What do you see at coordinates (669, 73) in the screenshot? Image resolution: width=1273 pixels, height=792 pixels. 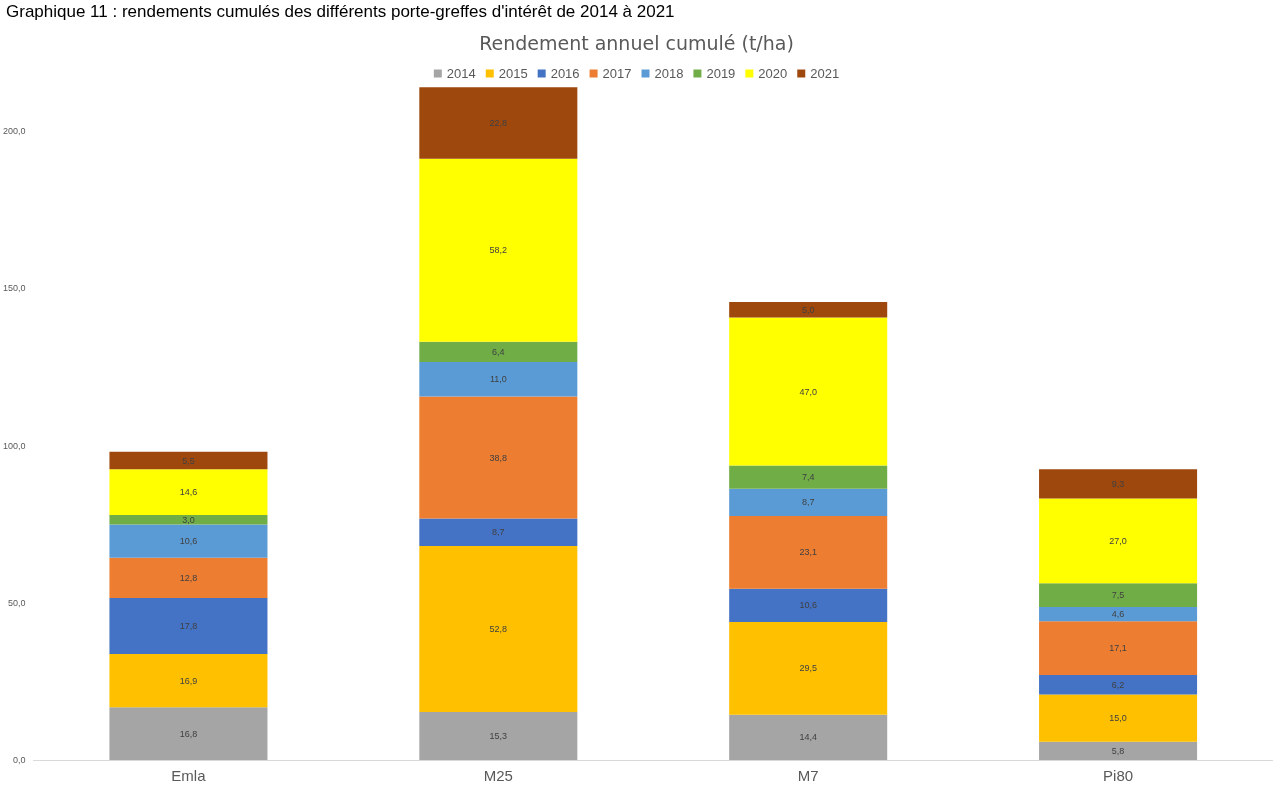 I see `legend-label: 2018` at bounding box center [669, 73].